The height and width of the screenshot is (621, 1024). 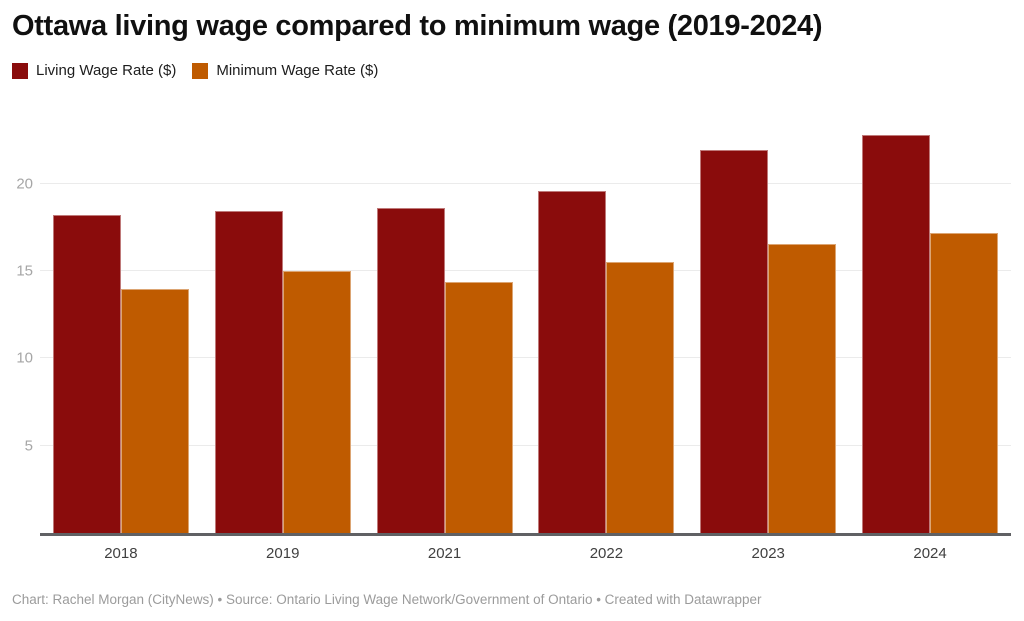 What do you see at coordinates (24, 358) in the screenshot?
I see `y-tick-label-10: 10` at bounding box center [24, 358].